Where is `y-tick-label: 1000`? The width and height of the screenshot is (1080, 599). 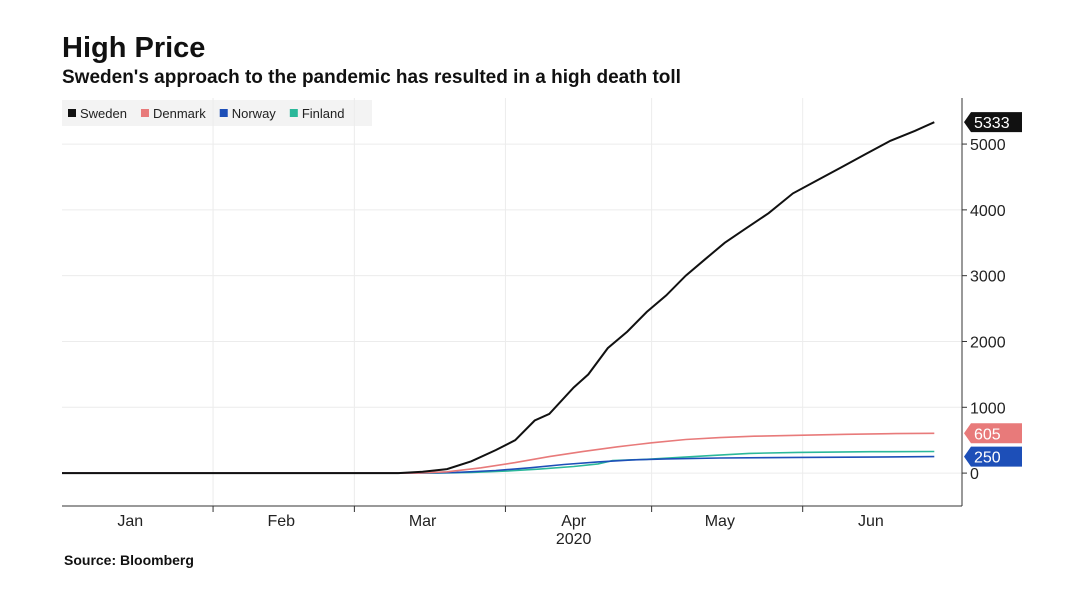
y-tick-label: 1000 is located at coordinates (988, 408).